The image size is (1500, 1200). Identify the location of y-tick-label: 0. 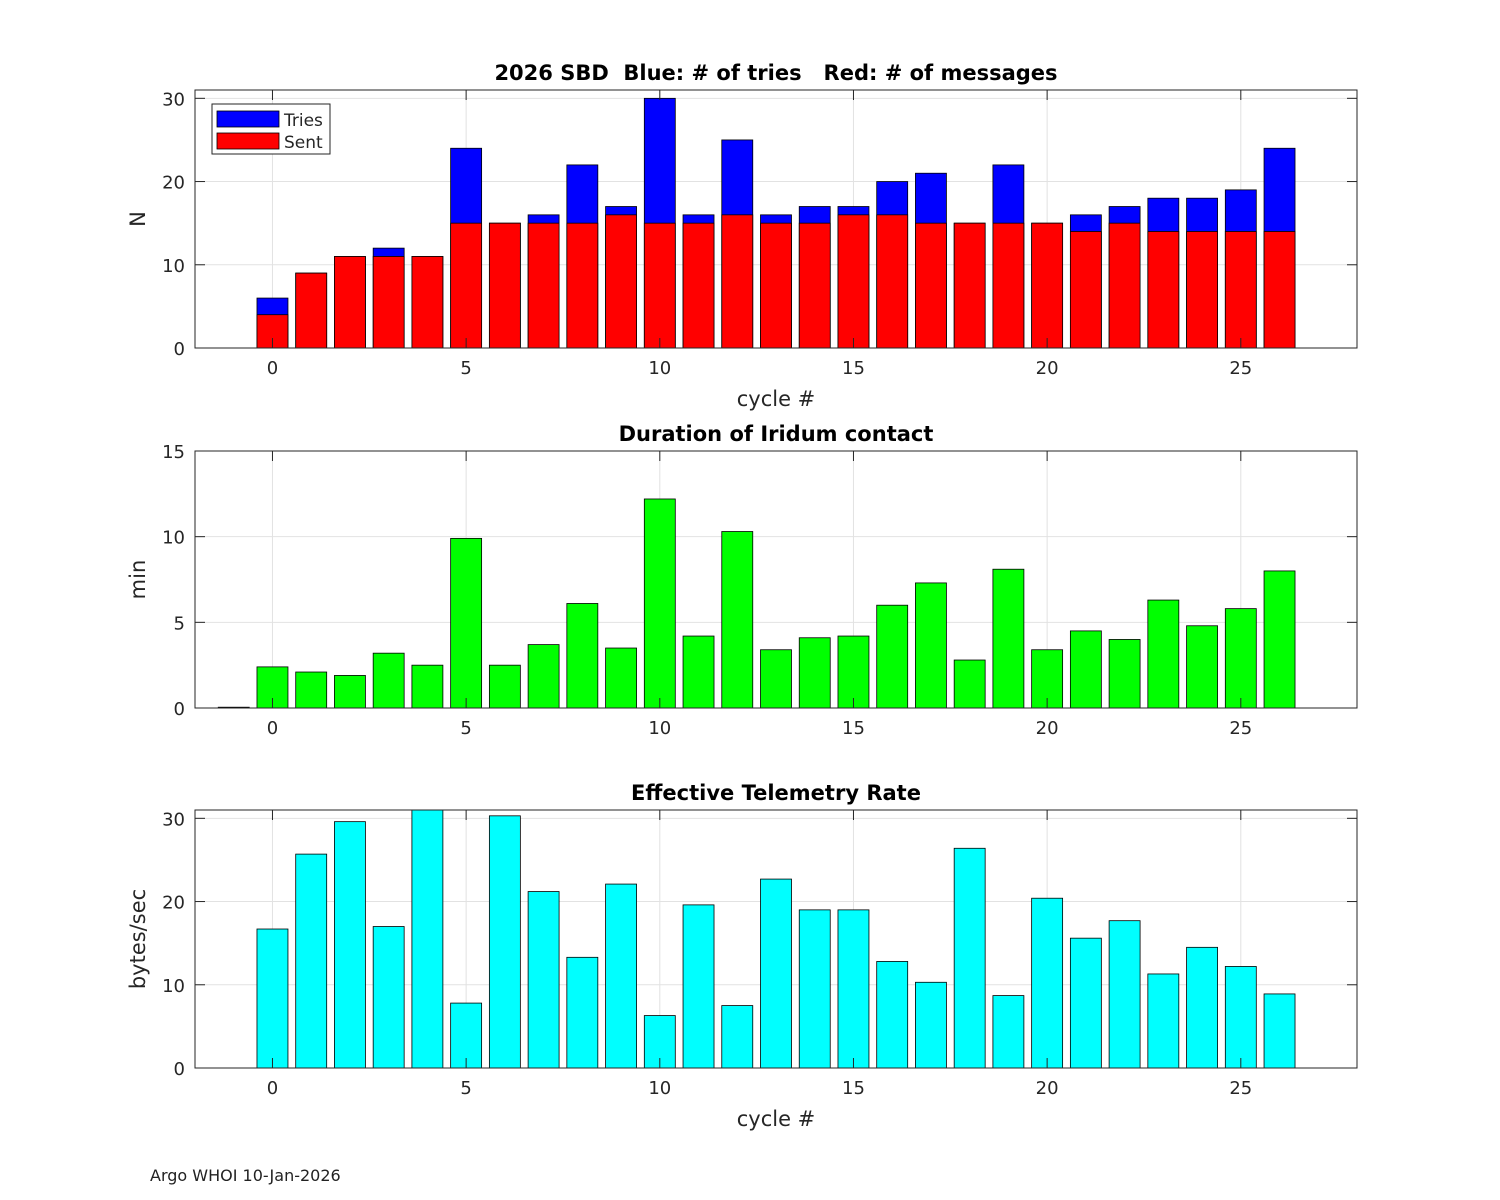
(179, 349).